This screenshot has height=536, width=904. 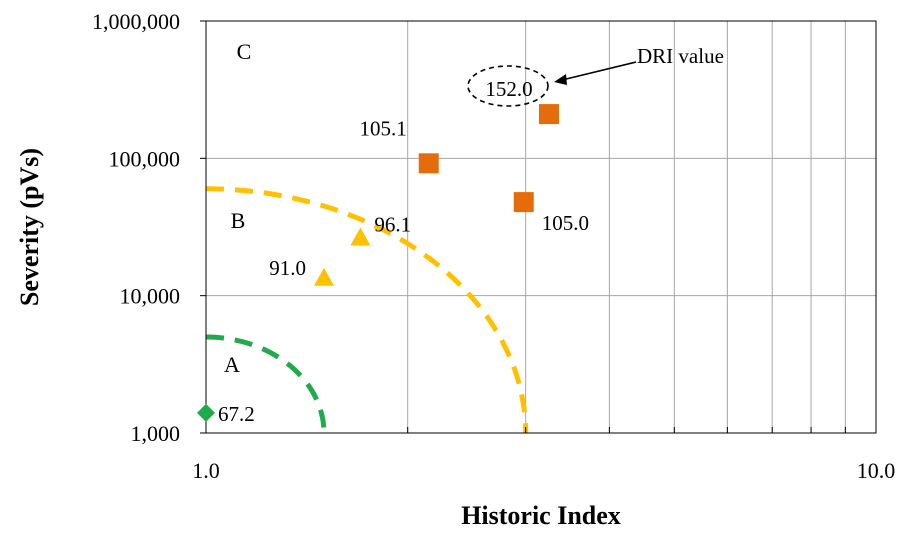 What do you see at coordinates (508, 89) in the screenshot?
I see `data-label: 152.0` at bounding box center [508, 89].